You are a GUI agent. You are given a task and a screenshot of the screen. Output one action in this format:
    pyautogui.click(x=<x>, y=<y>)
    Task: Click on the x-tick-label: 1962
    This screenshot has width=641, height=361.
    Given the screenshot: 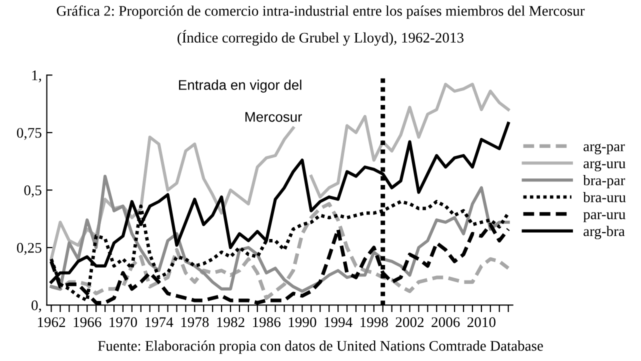 What is the action you would take?
    pyautogui.click(x=52, y=322)
    